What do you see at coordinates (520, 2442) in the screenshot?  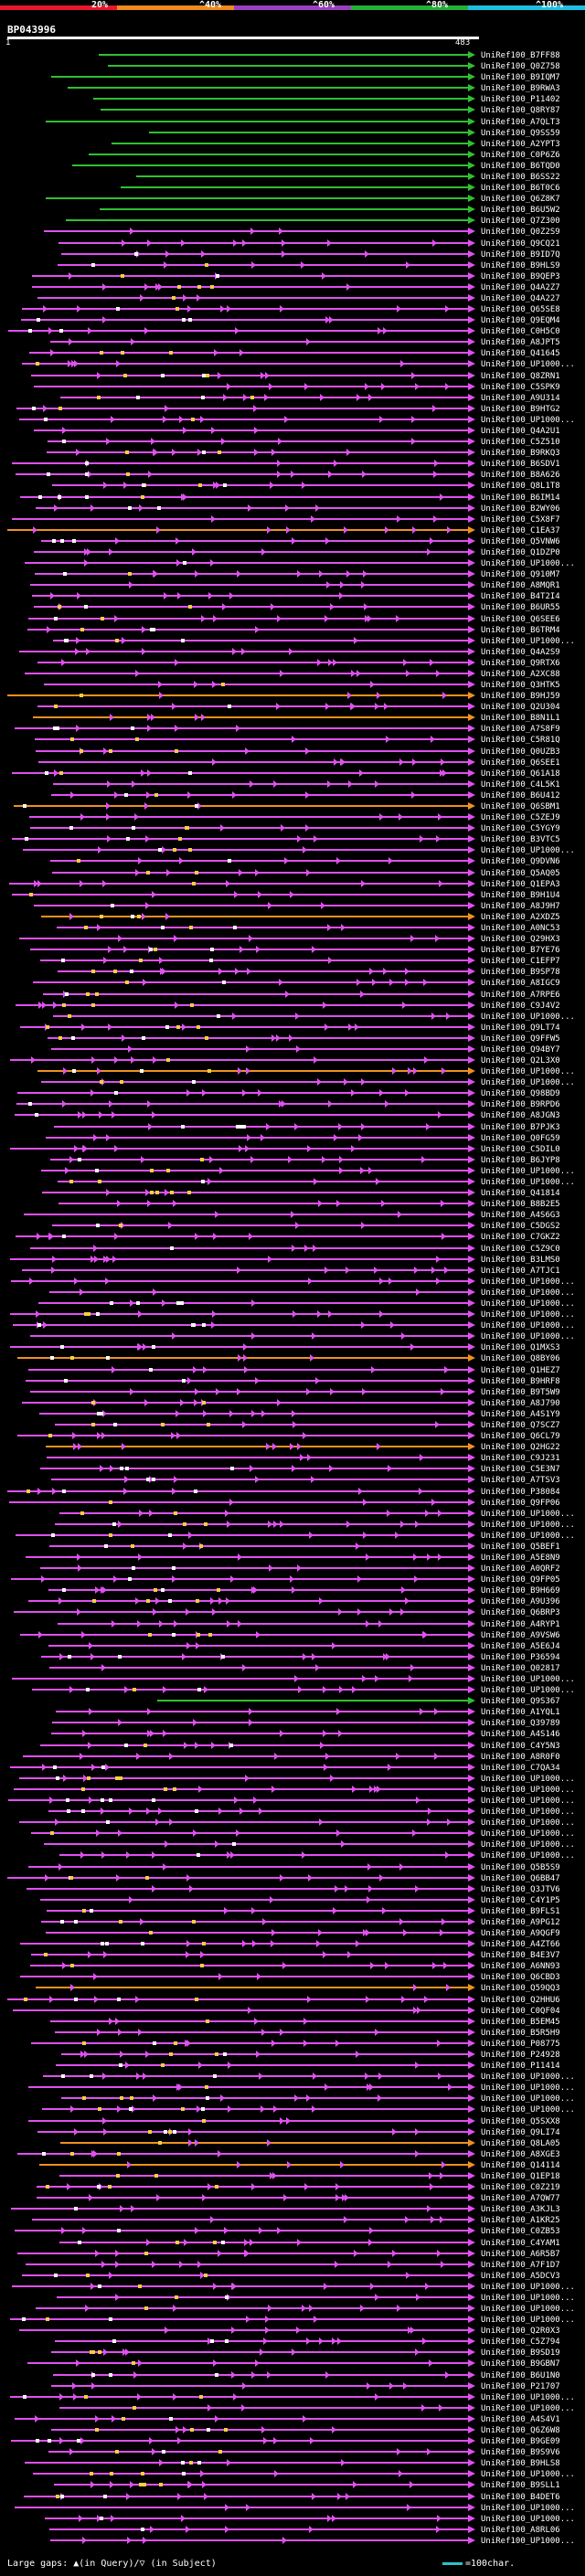 I see `hit-label-link: UniRef100_B9GE09` at bounding box center [520, 2442].